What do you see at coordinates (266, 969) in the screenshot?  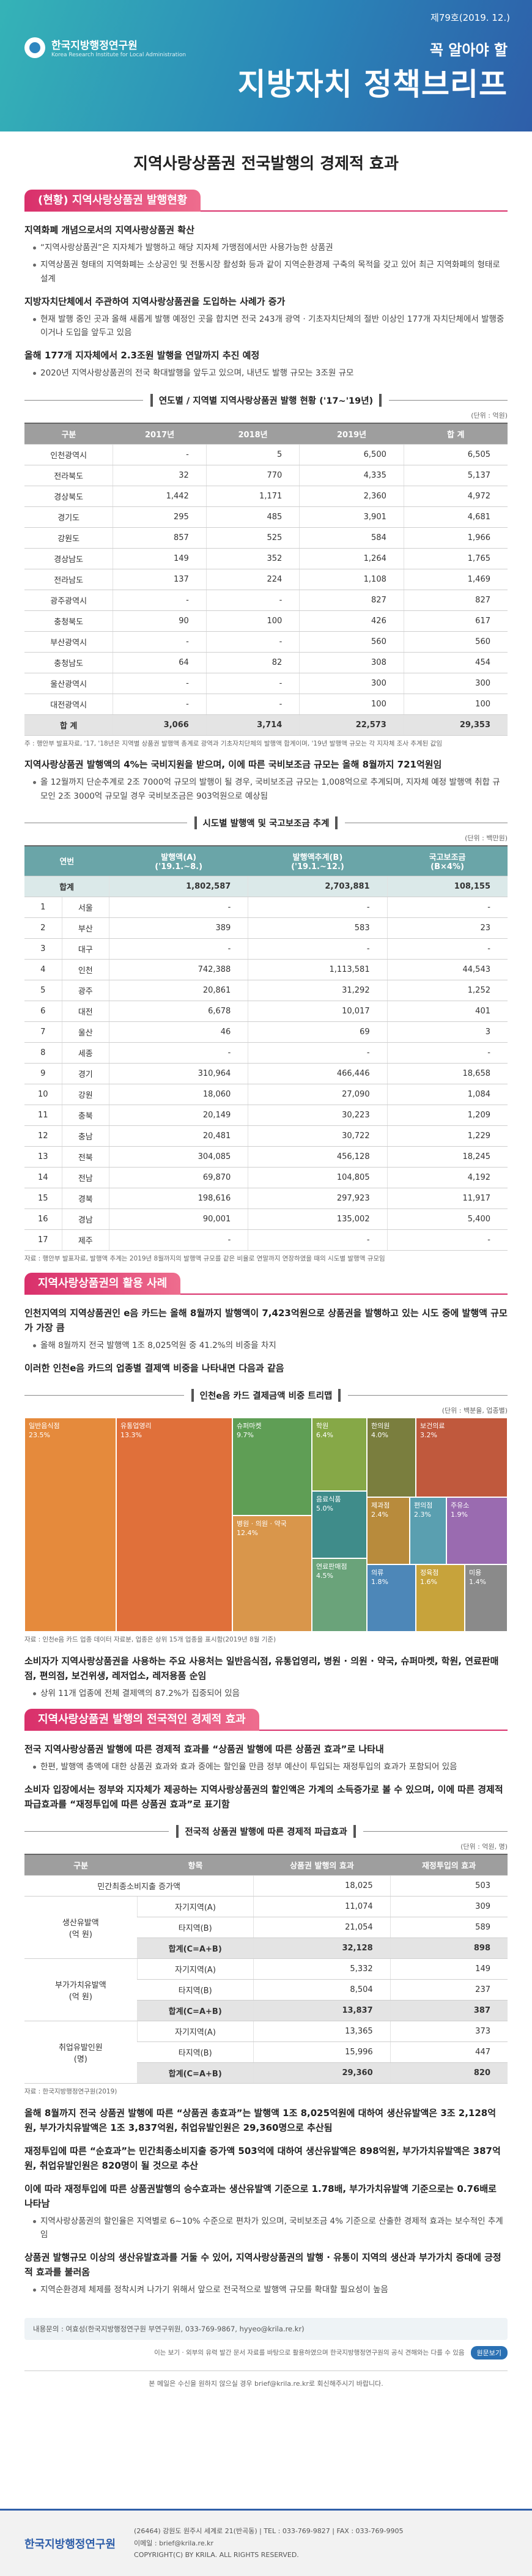 I see `row: 4 인천 742,388 1,113,581 44,543` at bounding box center [266, 969].